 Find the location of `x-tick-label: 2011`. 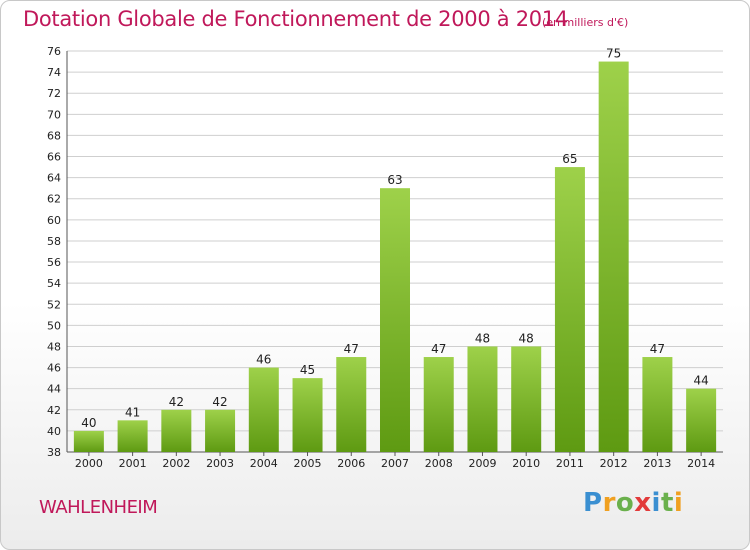

x-tick-label: 2011 is located at coordinates (570, 463).